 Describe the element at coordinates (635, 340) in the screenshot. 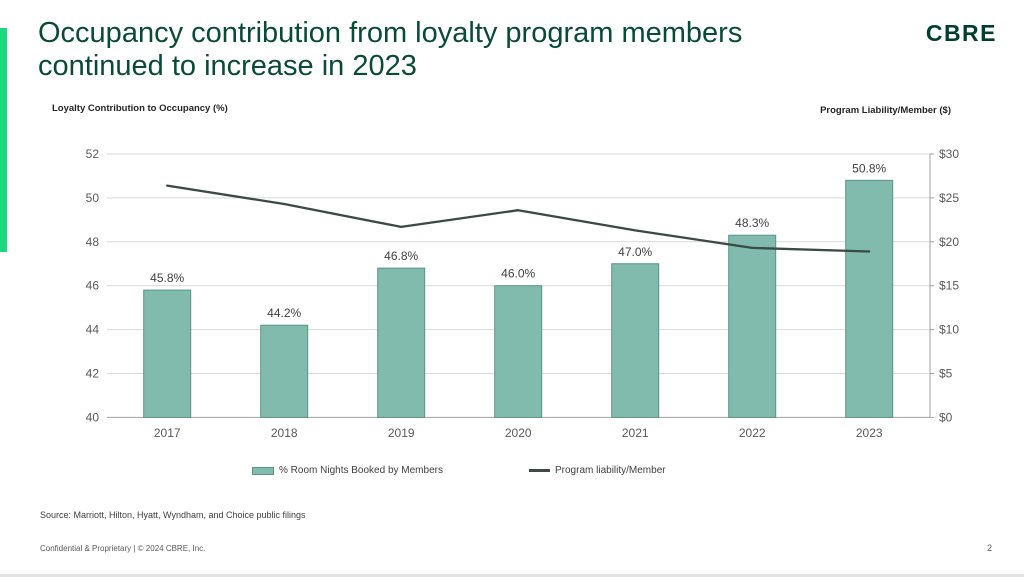

I see `bar-2021` at that location.